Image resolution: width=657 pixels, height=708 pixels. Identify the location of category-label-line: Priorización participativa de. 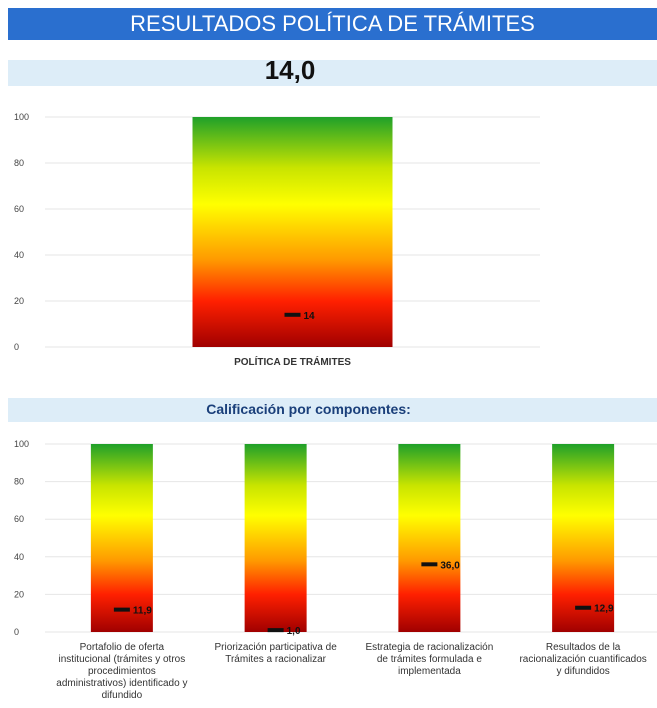
(275, 647).